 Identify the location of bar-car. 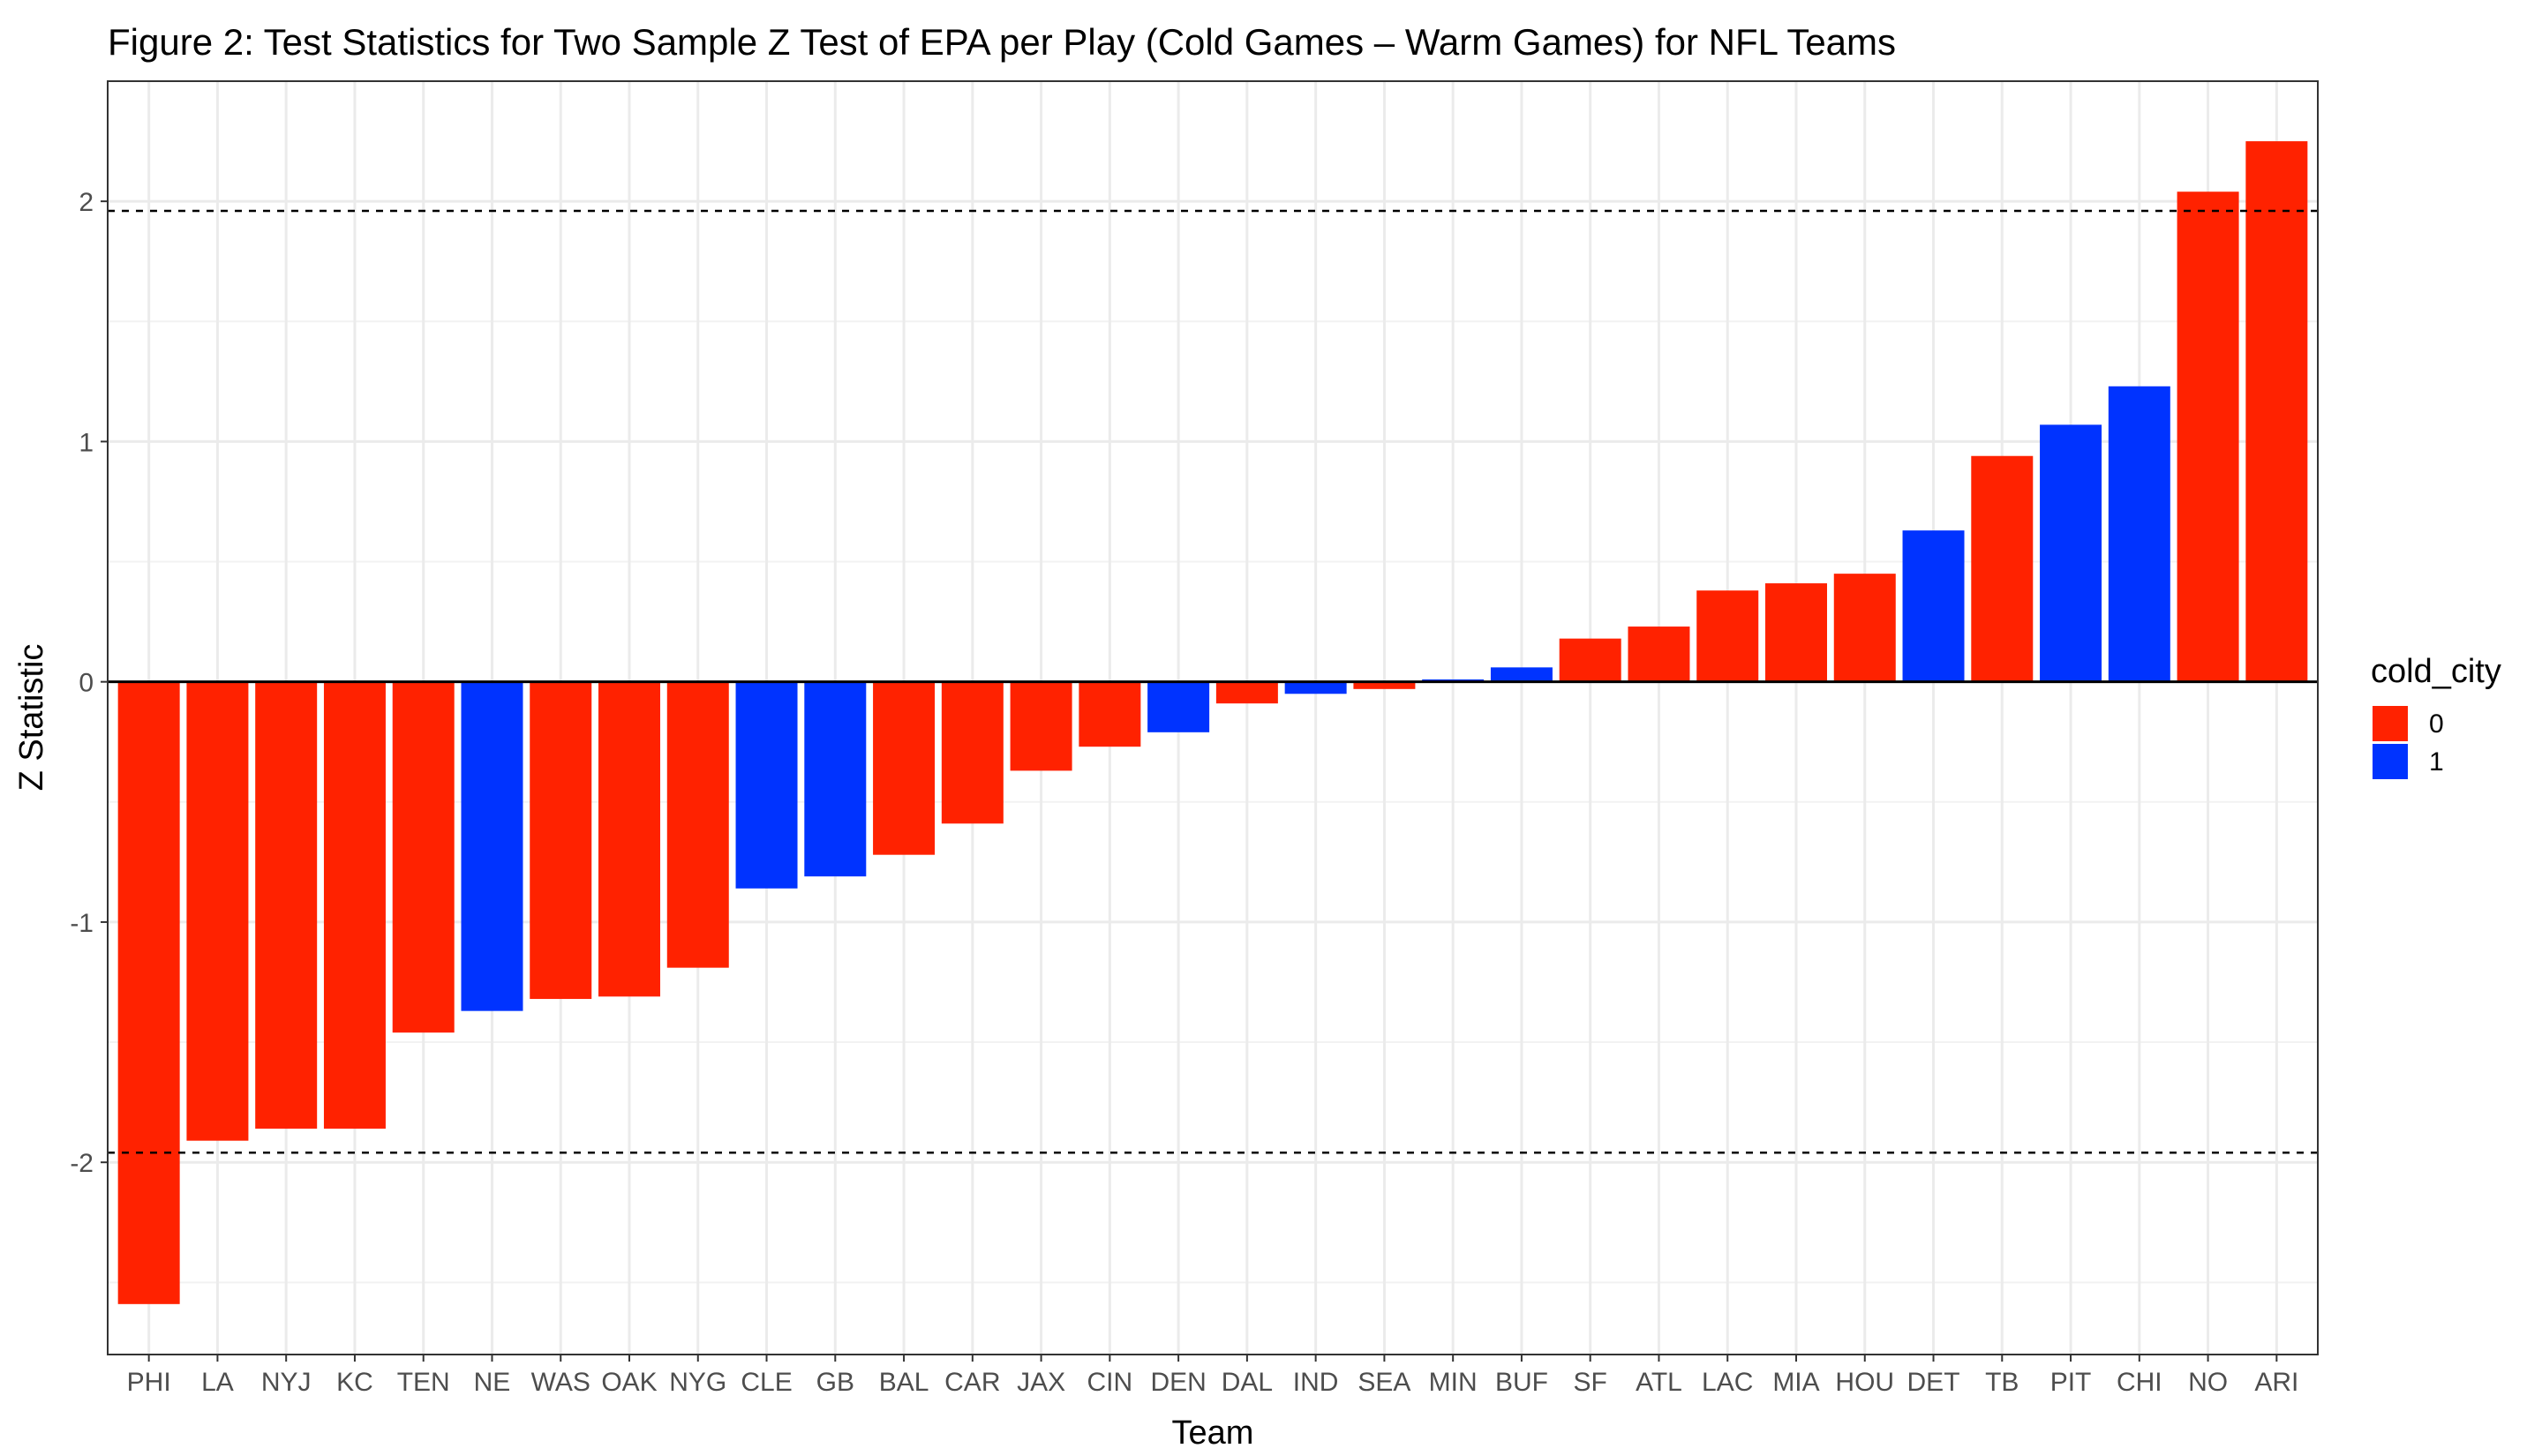
(973, 752).